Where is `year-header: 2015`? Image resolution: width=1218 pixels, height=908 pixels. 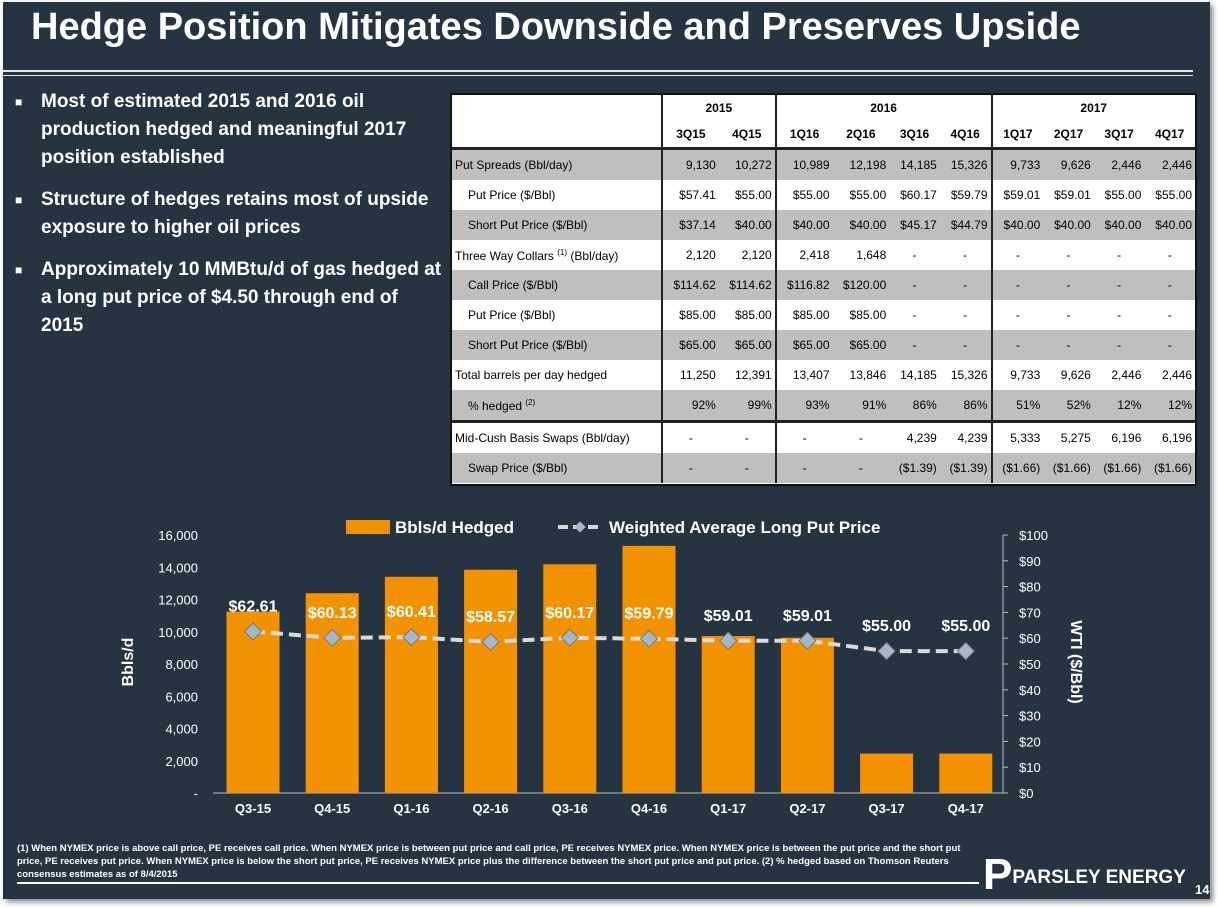
year-header: 2015 is located at coordinates (719, 108).